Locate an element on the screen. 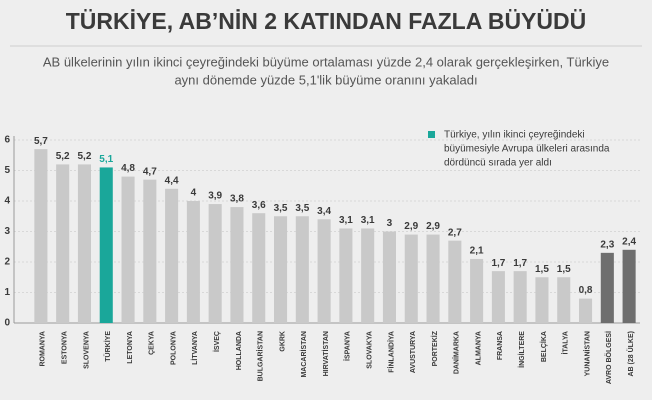 The image size is (652, 400). x-tick-label: ALMANYA is located at coordinates (478, 348).